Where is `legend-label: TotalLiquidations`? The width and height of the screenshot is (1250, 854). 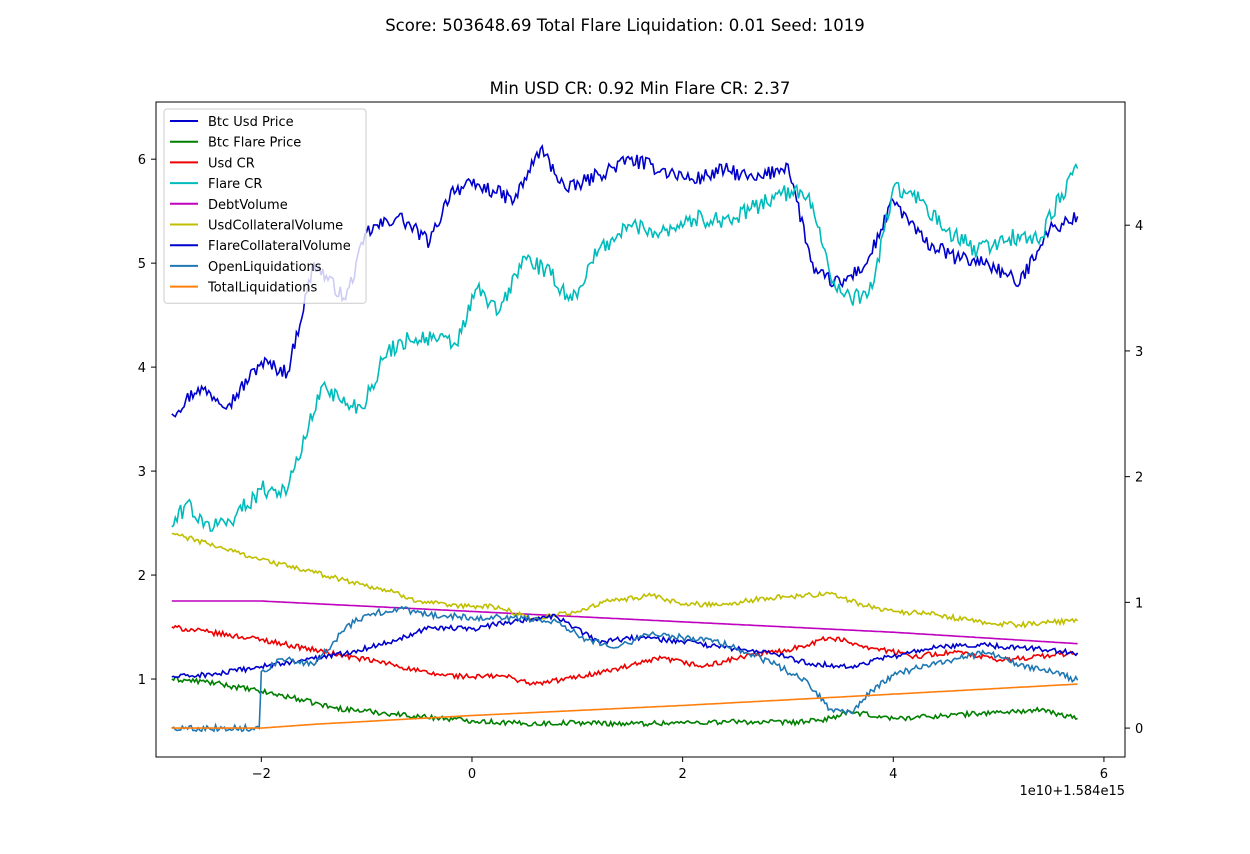
legend-label: TotalLiquidations is located at coordinates (262, 288).